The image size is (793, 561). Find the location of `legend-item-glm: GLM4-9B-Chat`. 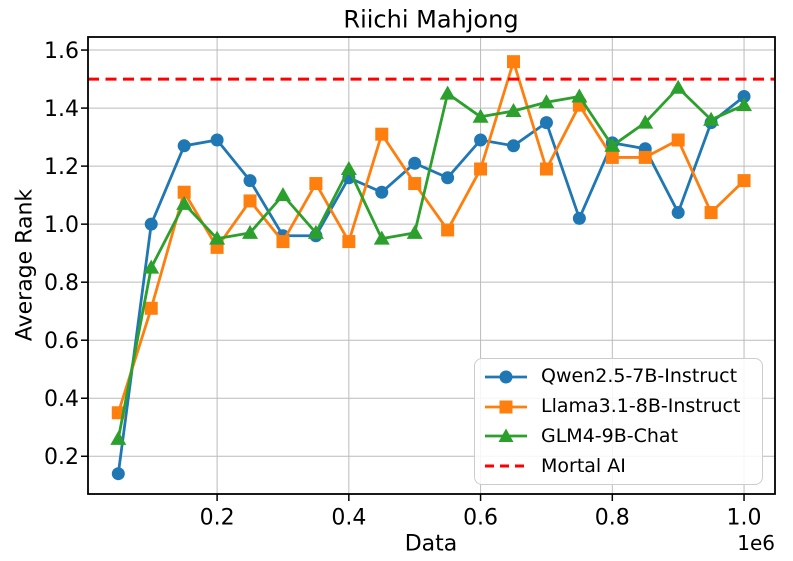

legend-item-glm: GLM4-9B-Chat is located at coordinates (623, 436).